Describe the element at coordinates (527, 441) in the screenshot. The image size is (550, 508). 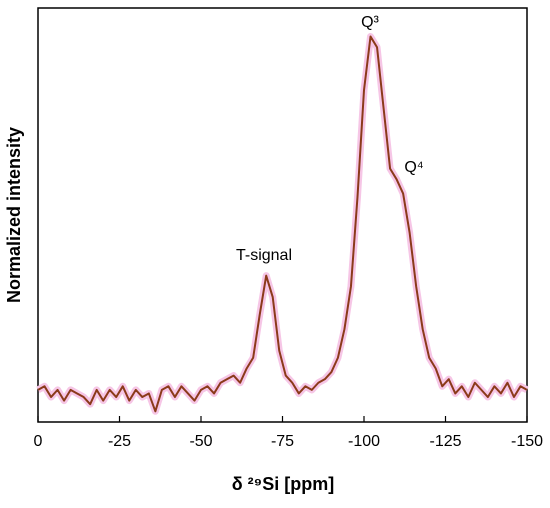
I see `x-tick-label: -150` at that location.